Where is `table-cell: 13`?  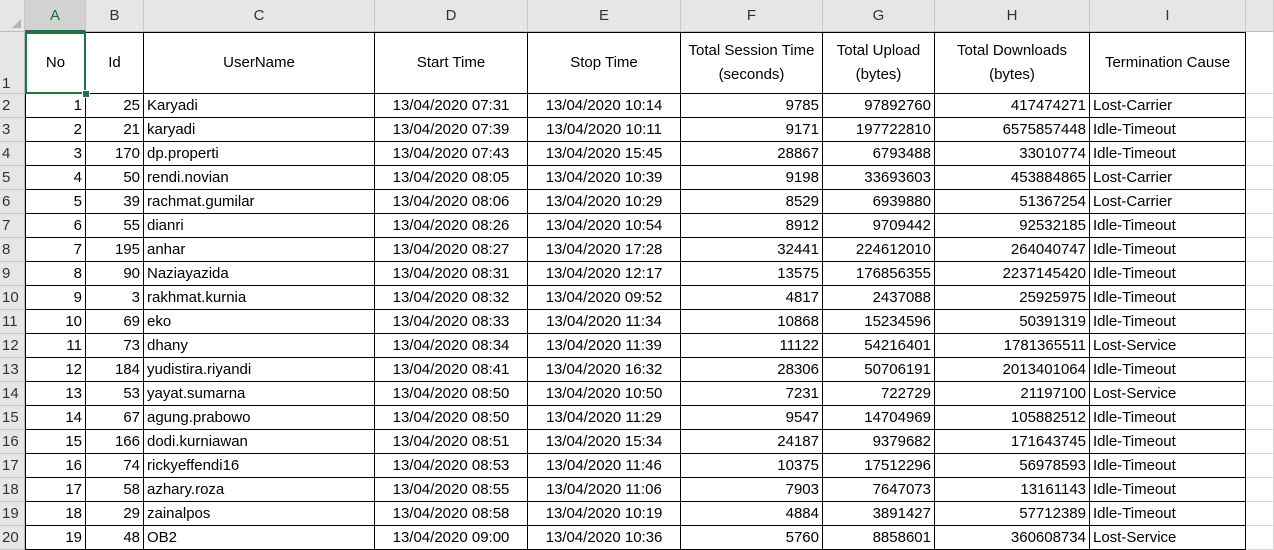
table-cell: 13 is located at coordinates (55, 394).